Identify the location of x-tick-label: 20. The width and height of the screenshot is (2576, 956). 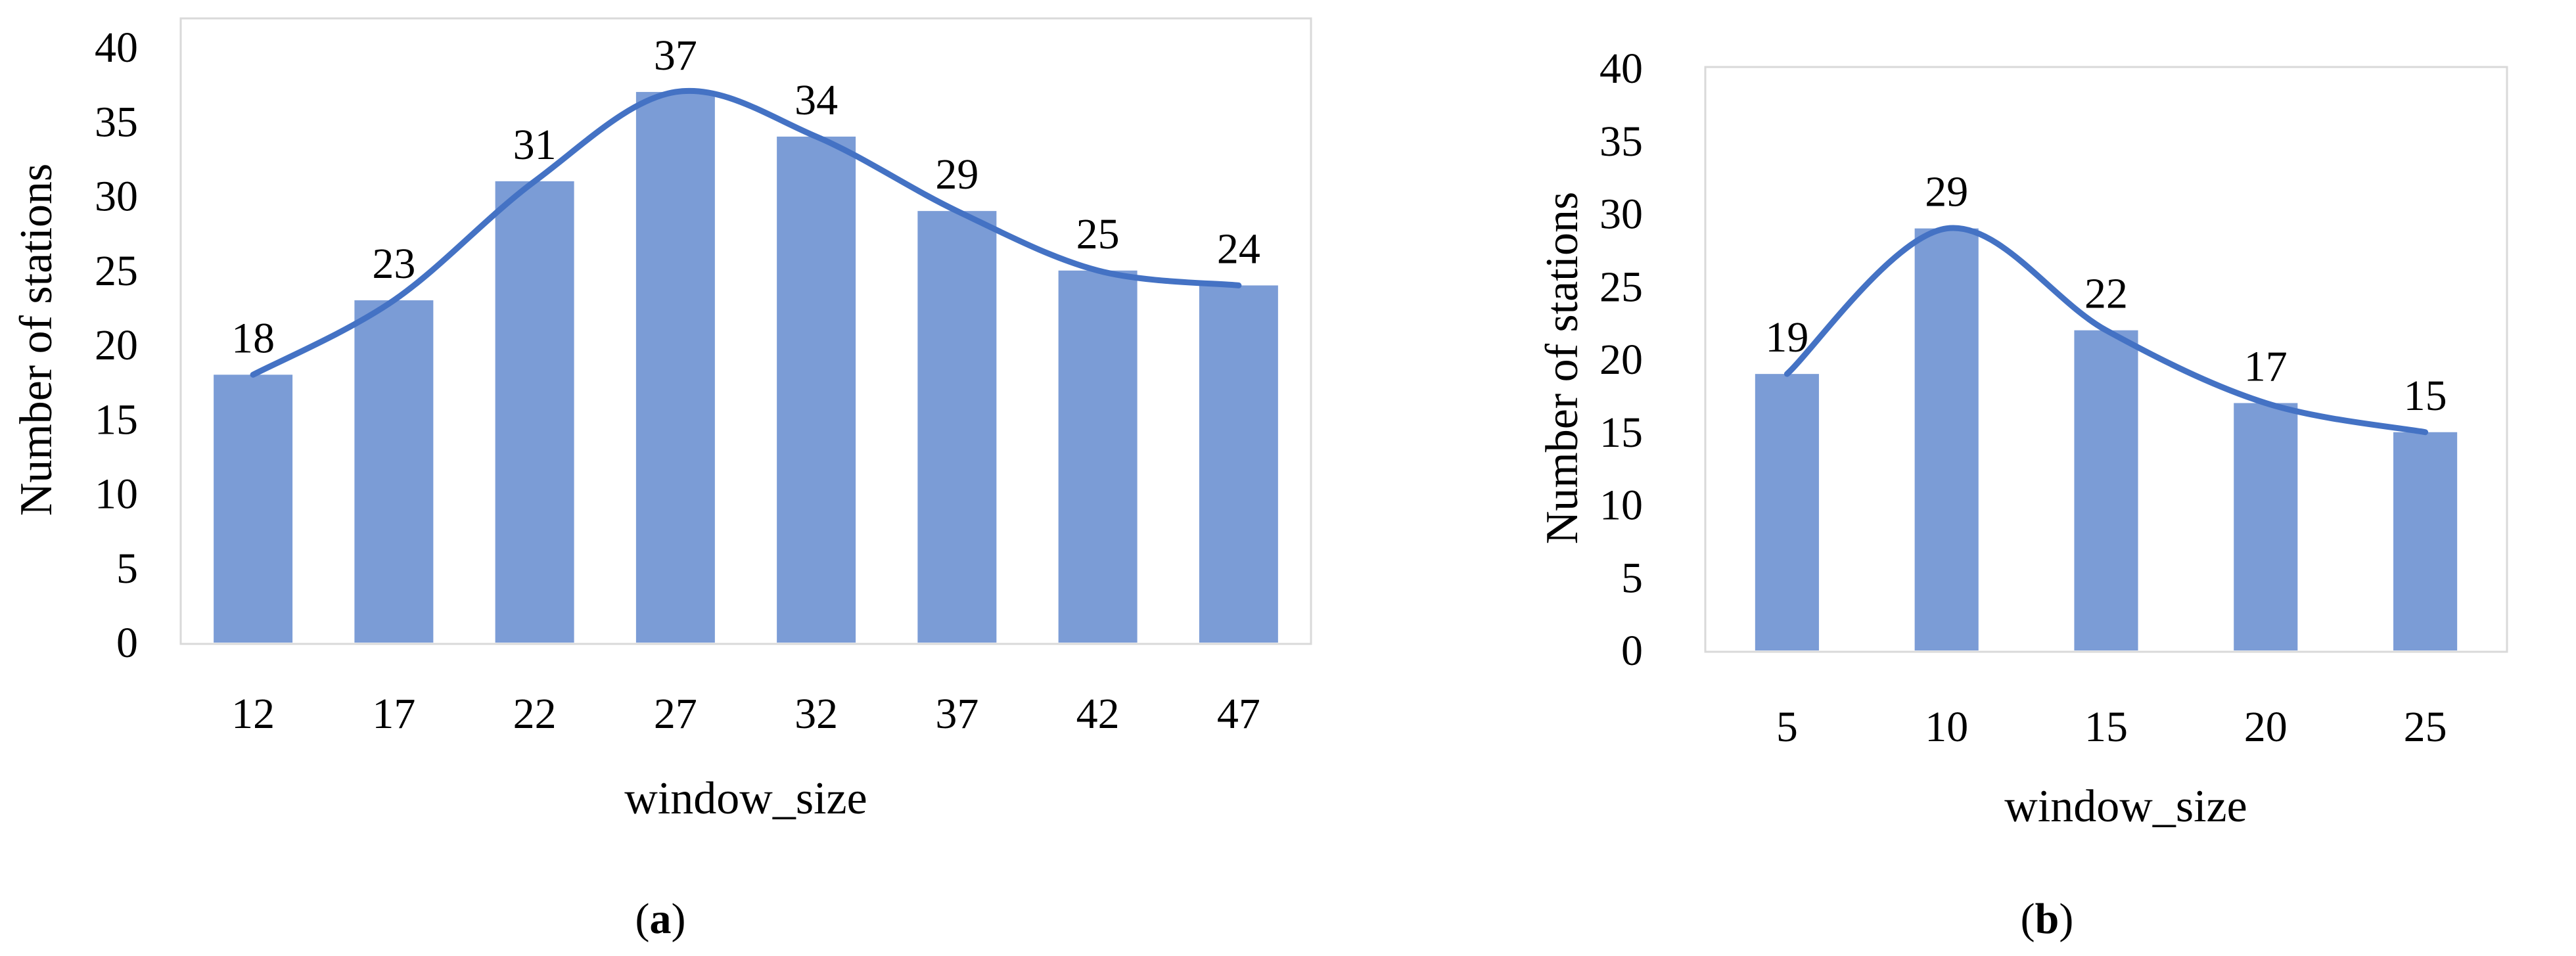
(2266, 727).